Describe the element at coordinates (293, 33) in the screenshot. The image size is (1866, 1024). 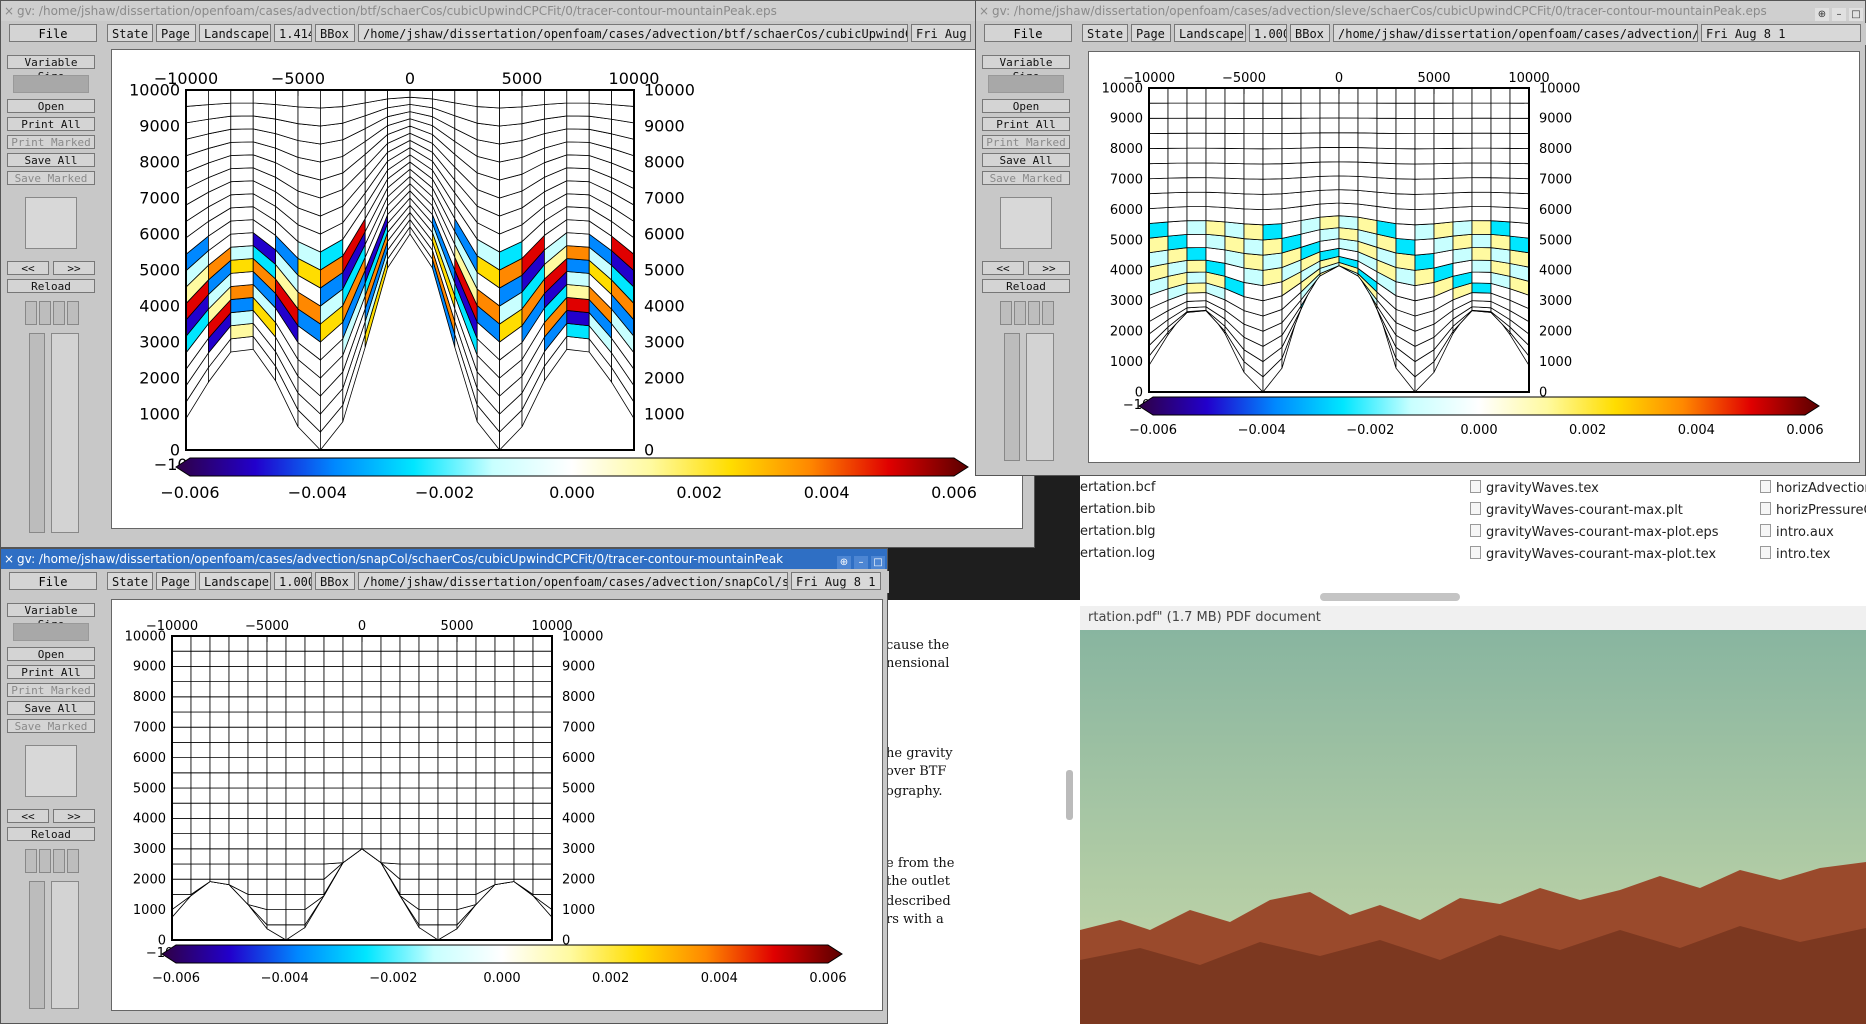
I see `scale-button: 1.414` at that location.